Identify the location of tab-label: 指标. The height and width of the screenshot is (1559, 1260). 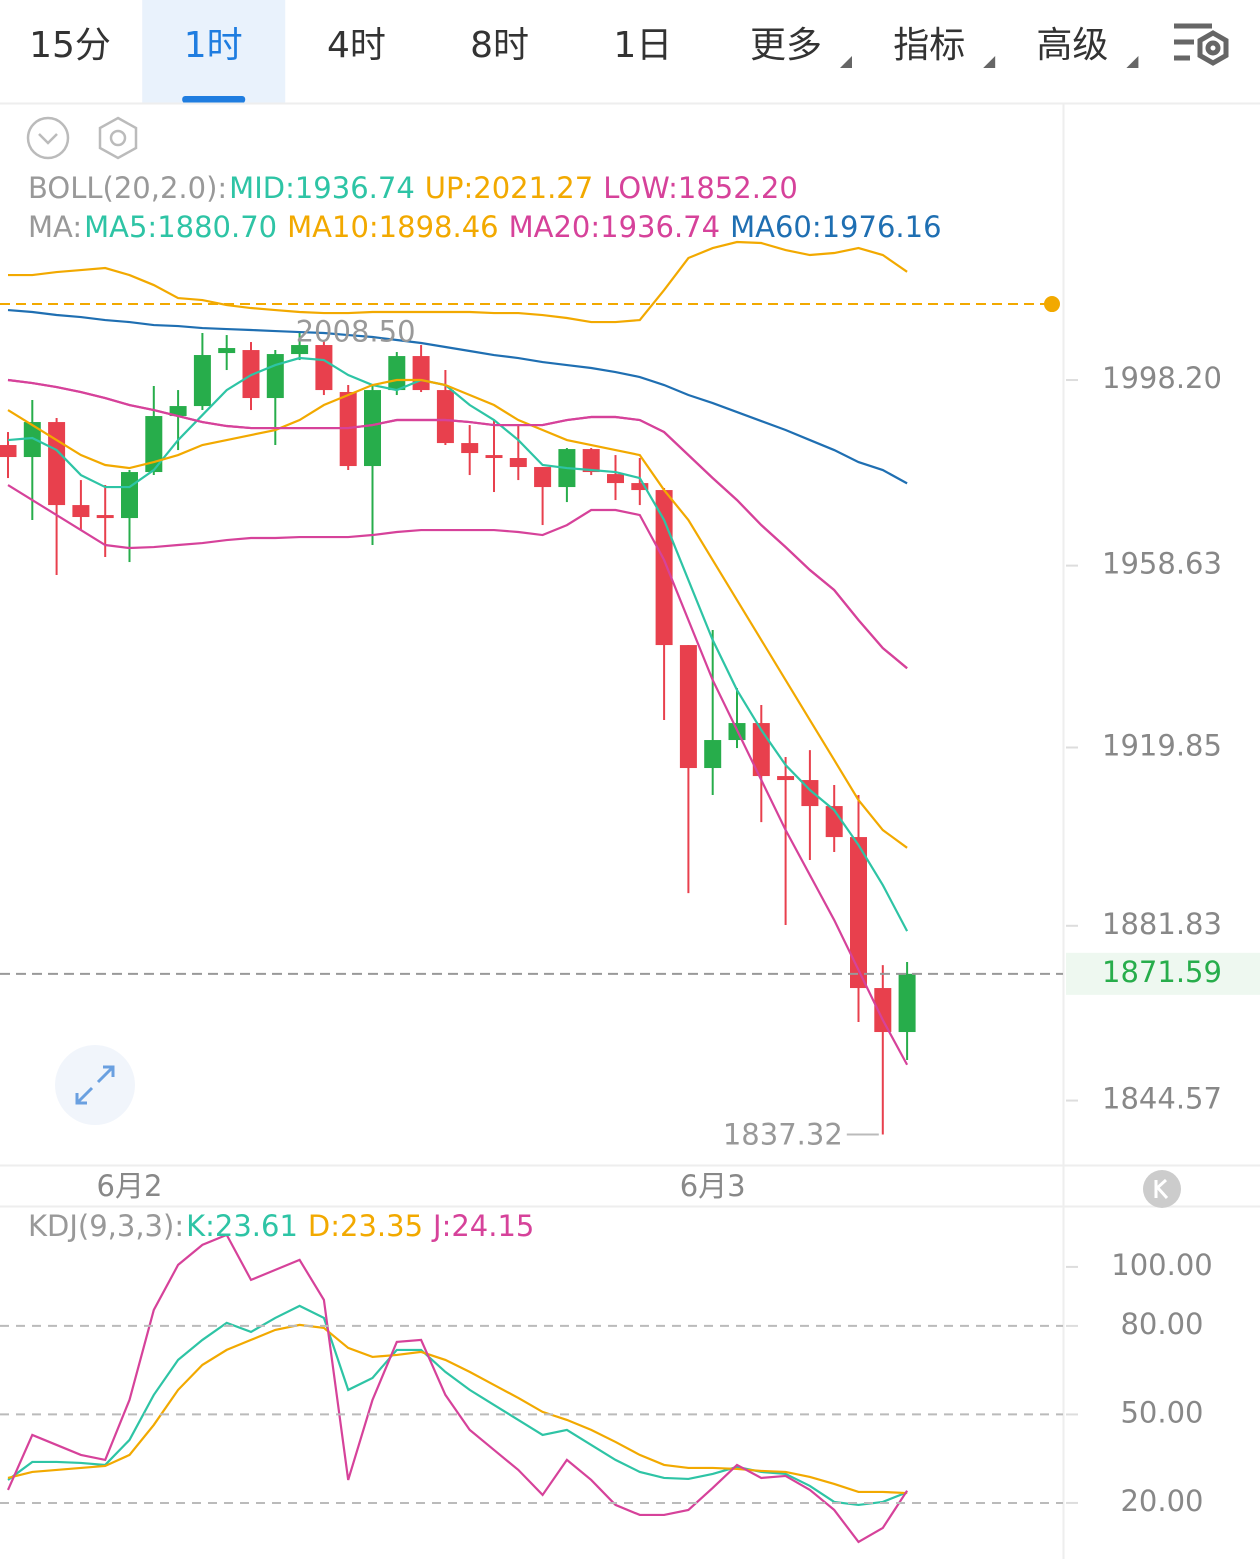
(929, 45).